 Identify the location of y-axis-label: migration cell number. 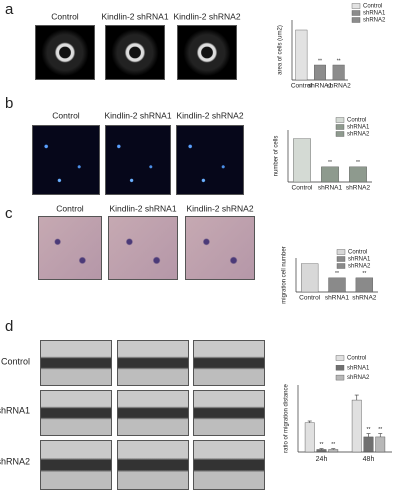
(285, 274).